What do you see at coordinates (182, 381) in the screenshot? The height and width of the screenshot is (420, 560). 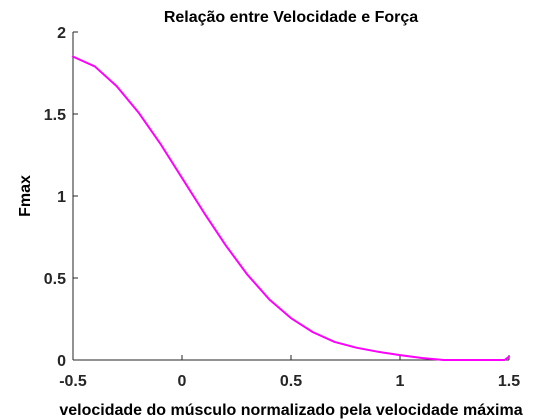 I see `x-tick-label: 0` at bounding box center [182, 381].